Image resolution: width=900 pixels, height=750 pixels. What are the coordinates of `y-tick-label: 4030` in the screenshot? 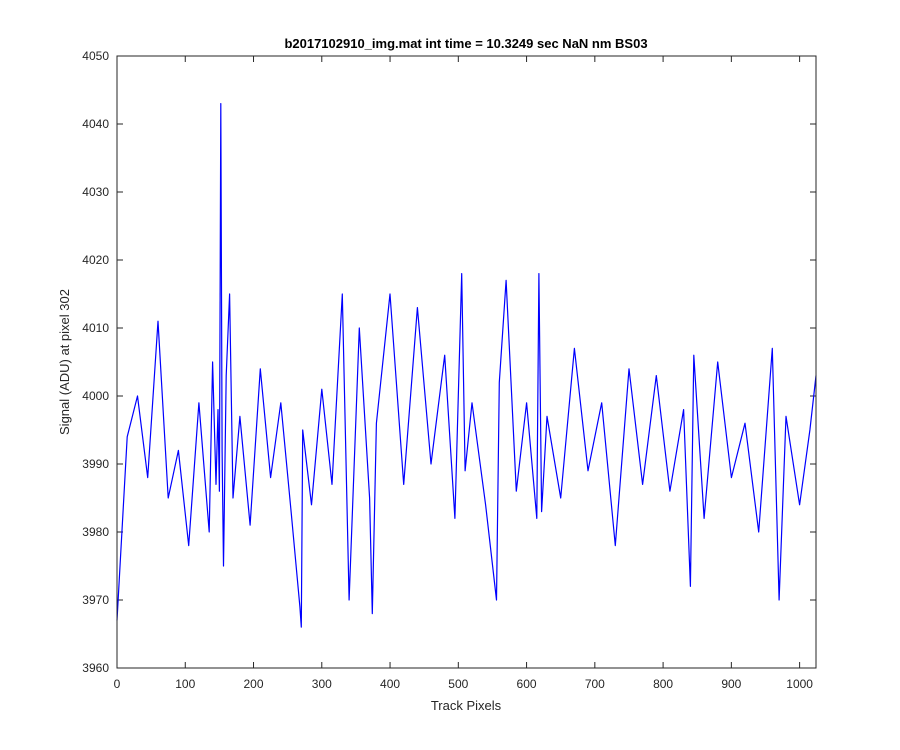 It's located at (95, 192).